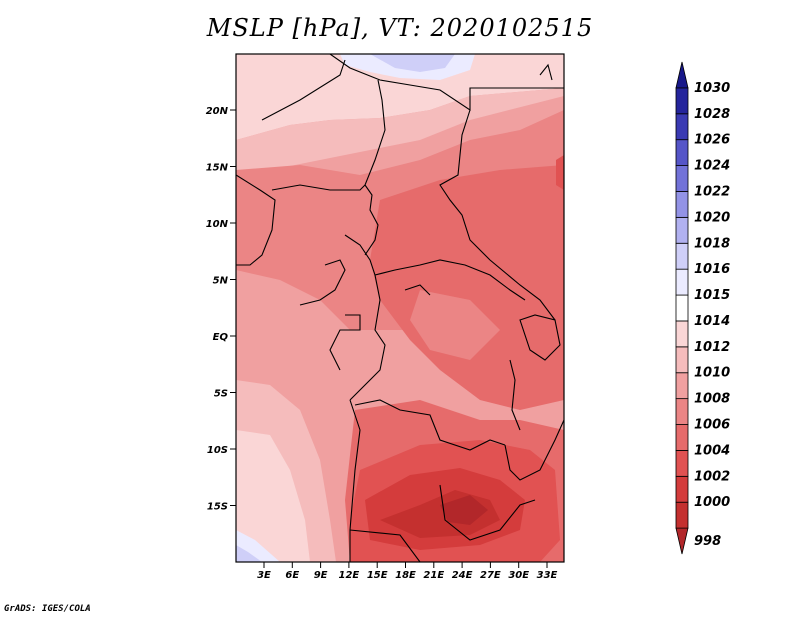 Image resolution: width=800 pixels, height=622 pixels. I want to click on colorbar-label: 1006, so click(712, 425).